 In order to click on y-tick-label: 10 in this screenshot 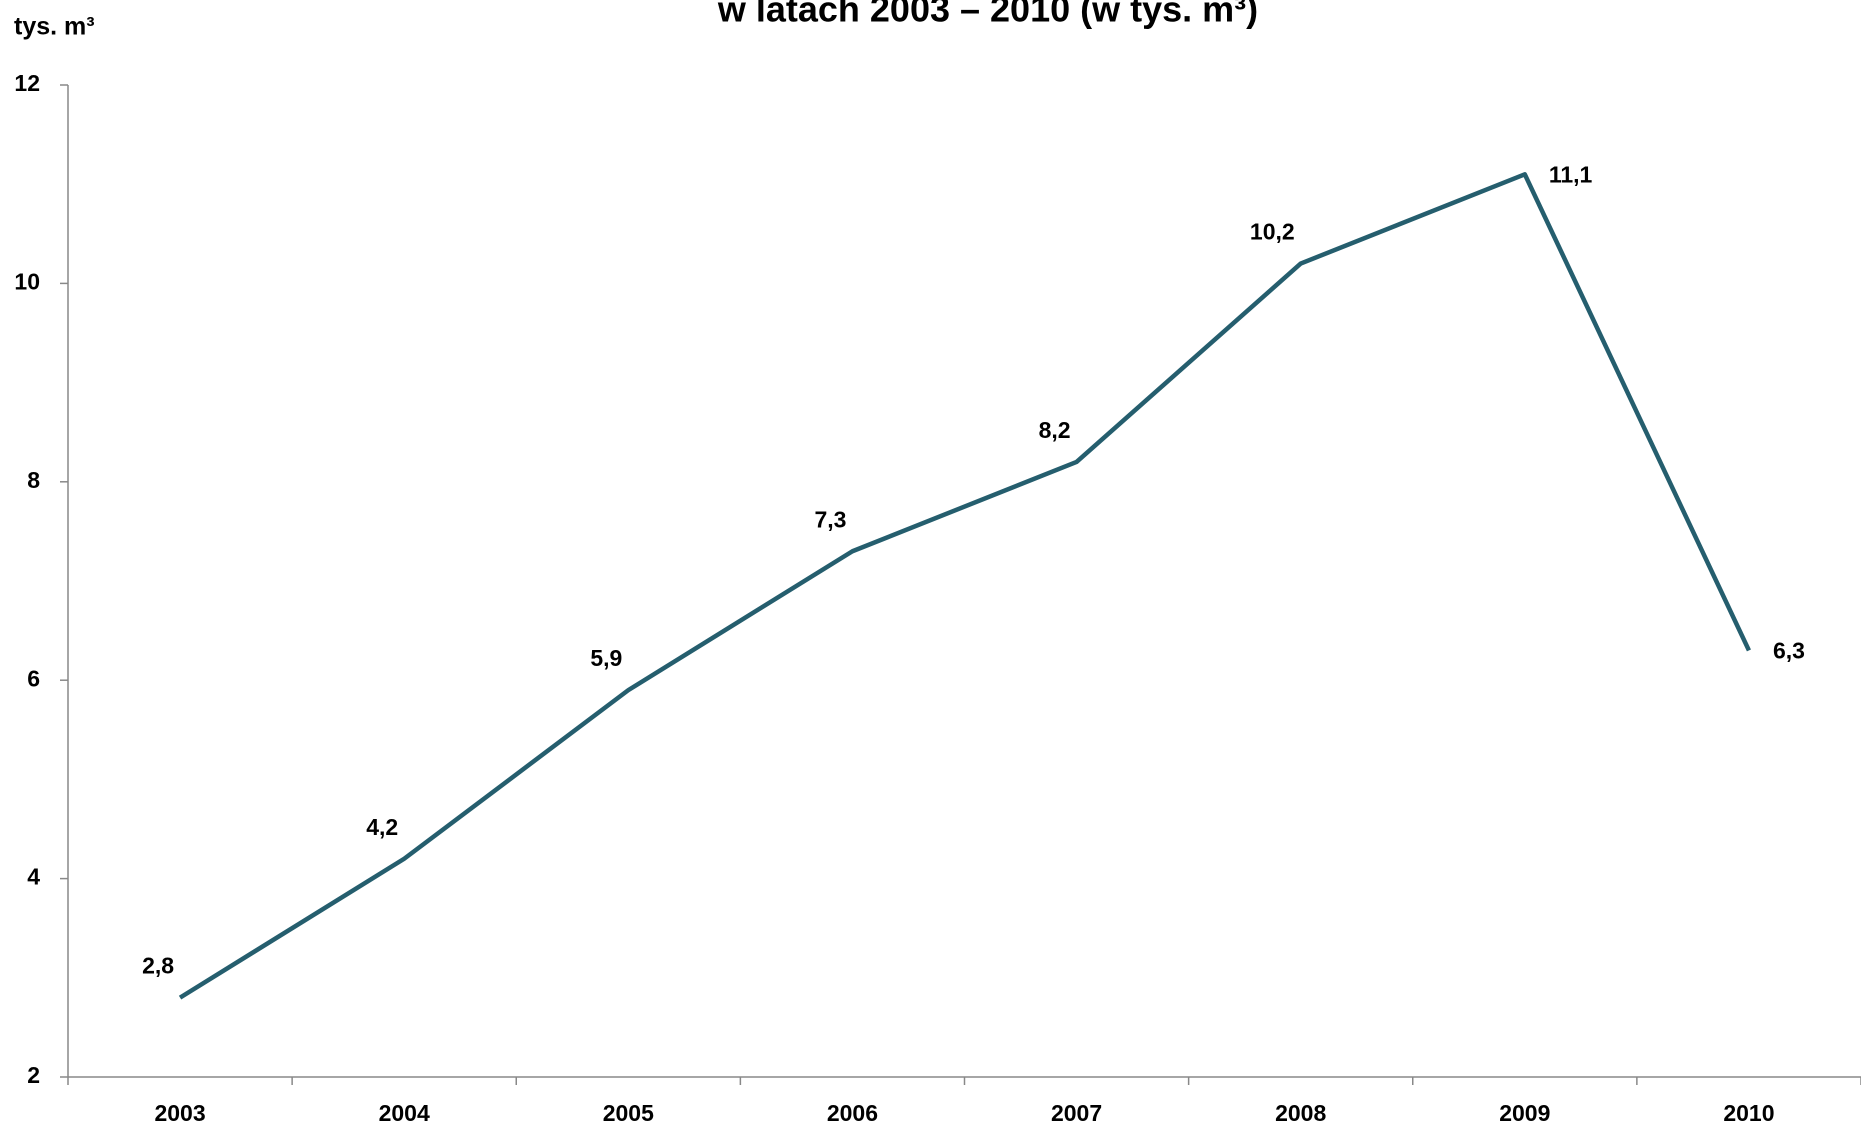, I will do `click(27, 281)`.